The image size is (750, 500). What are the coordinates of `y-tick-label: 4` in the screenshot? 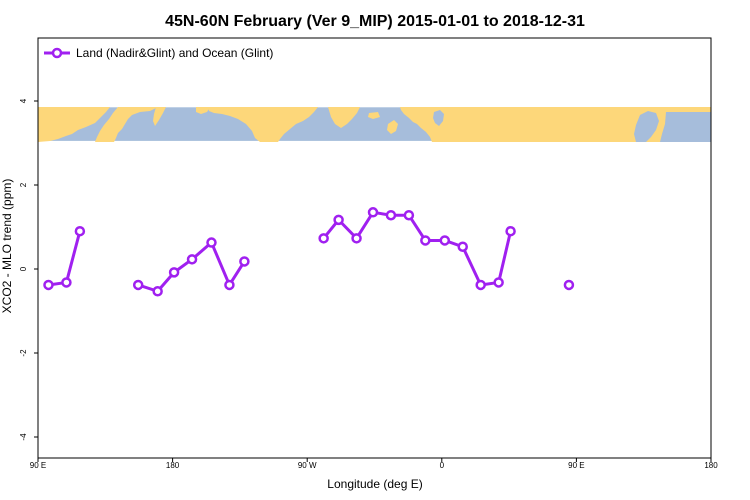 It's located at (23, 100).